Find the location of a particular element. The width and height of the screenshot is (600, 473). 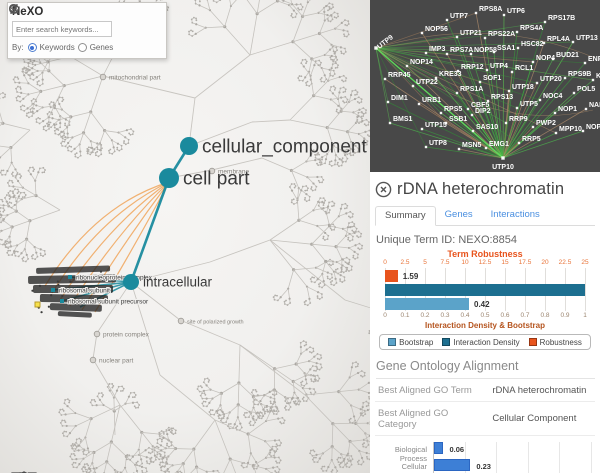

gene-label: POL5 is located at coordinates (586, 89).